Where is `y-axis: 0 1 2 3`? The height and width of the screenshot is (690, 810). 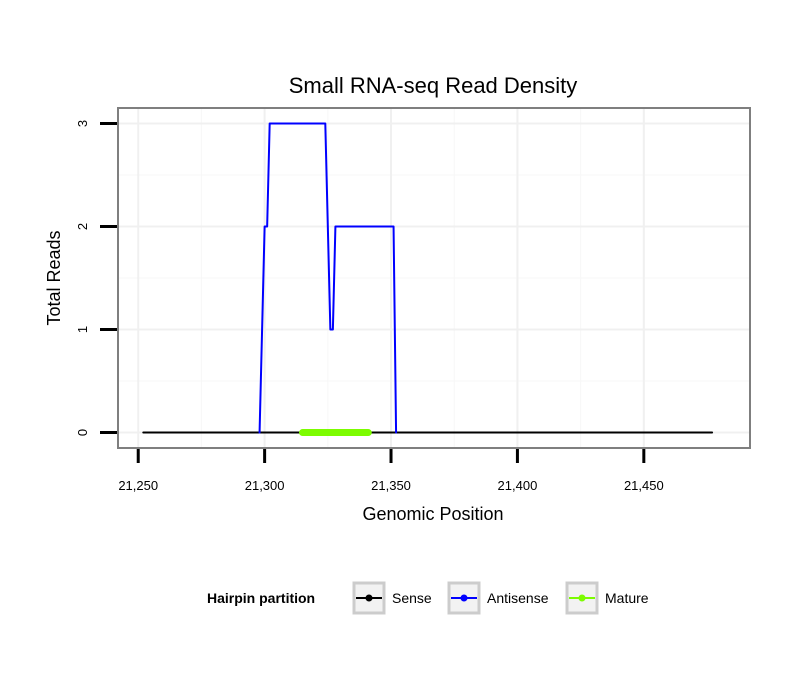
y-axis: 0 1 2 3 is located at coordinates (96, 278).